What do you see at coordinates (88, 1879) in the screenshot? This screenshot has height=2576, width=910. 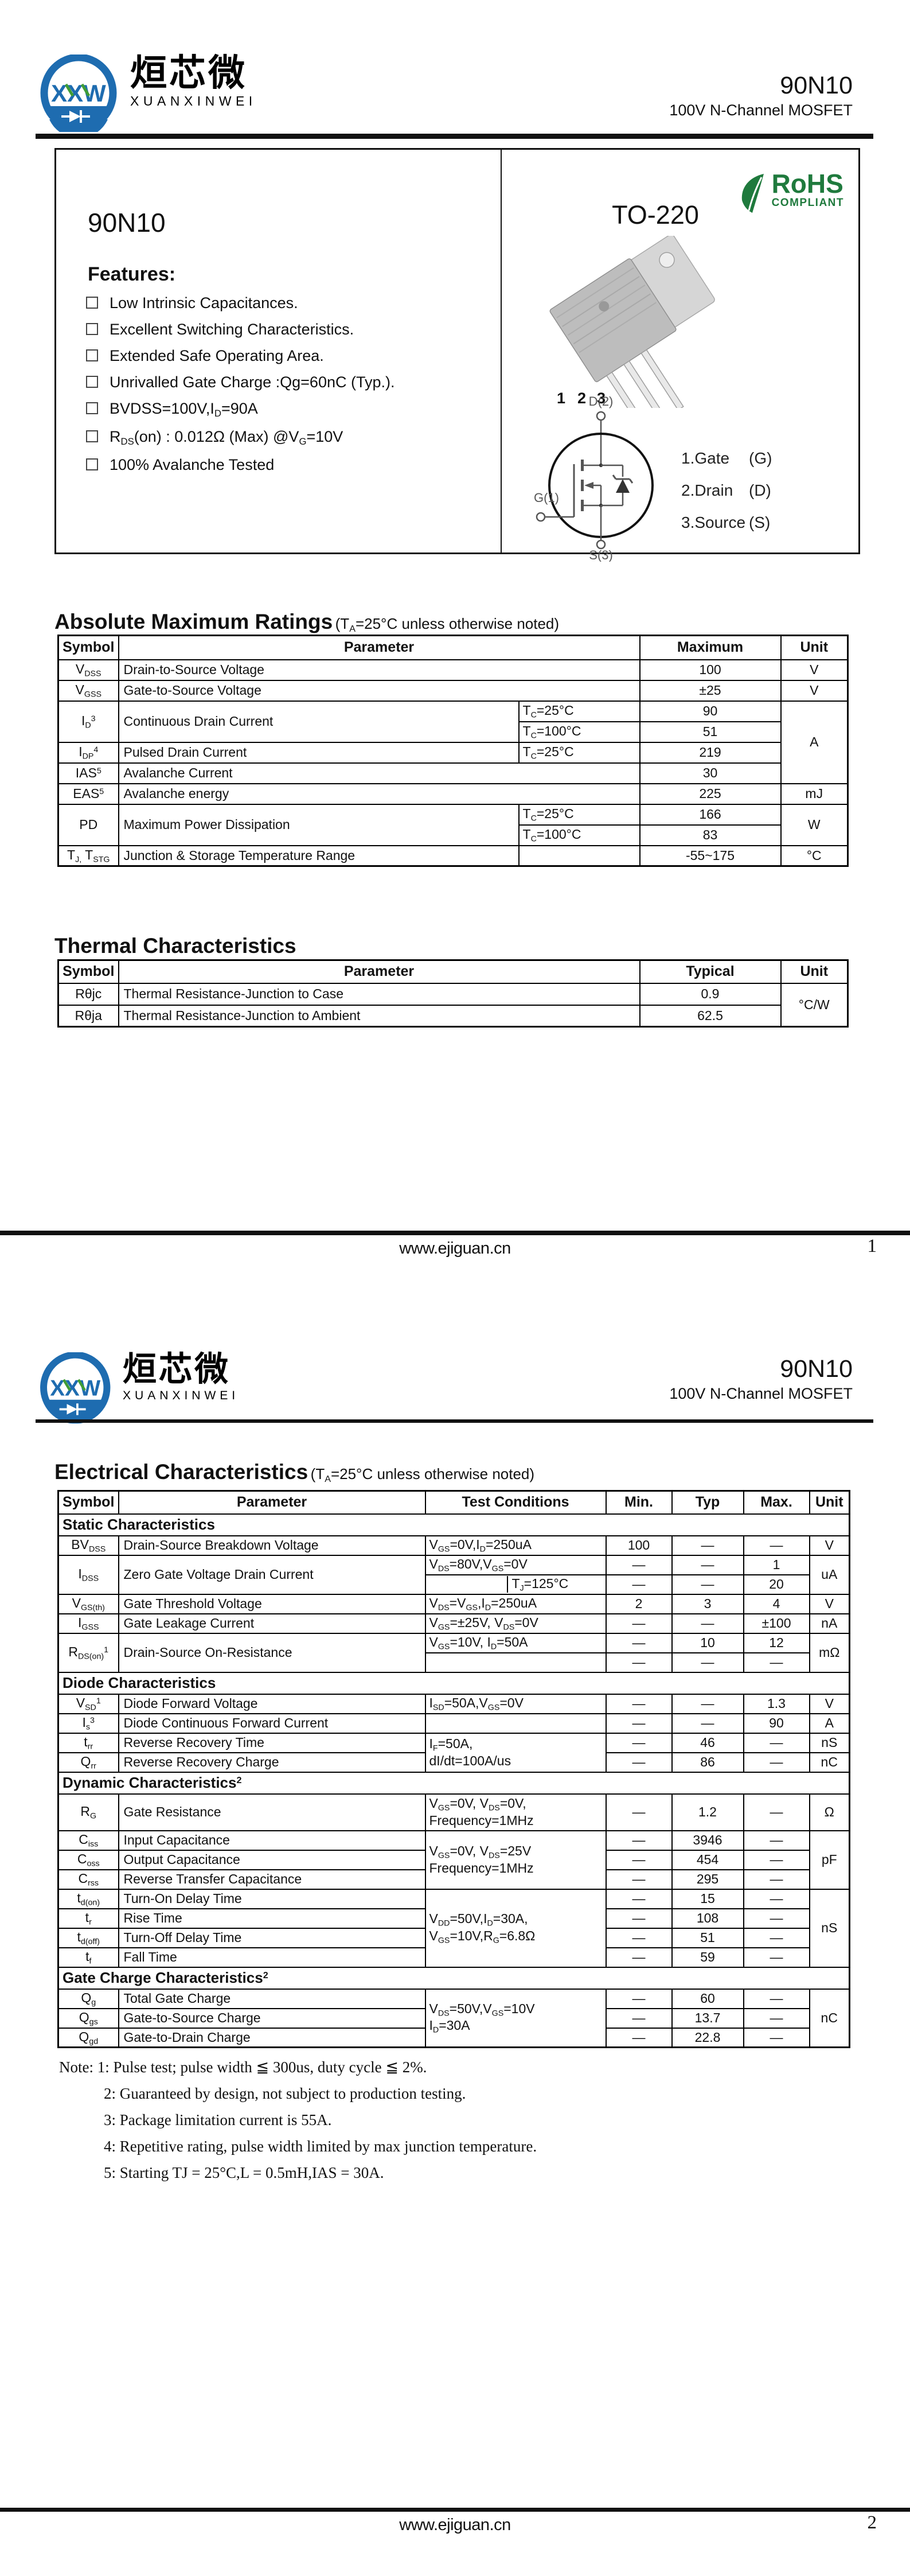 I see `cell-sym: Crss` at bounding box center [88, 1879].